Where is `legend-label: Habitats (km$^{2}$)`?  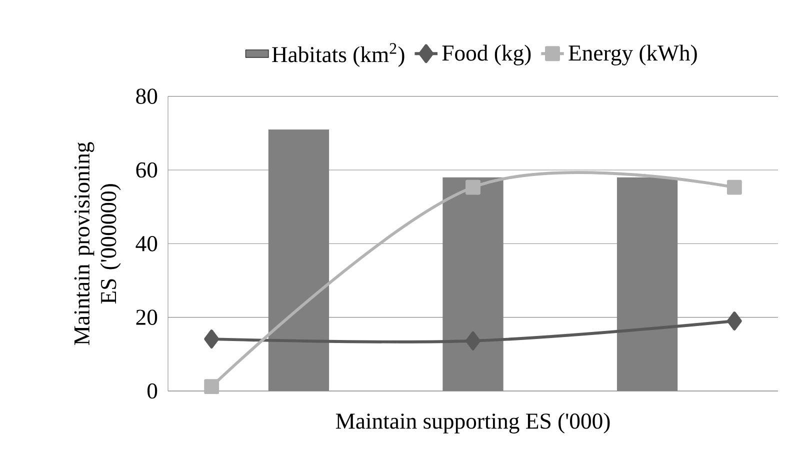 legend-label: Habitats (km$^{2}$) is located at coordinates (338, 55).